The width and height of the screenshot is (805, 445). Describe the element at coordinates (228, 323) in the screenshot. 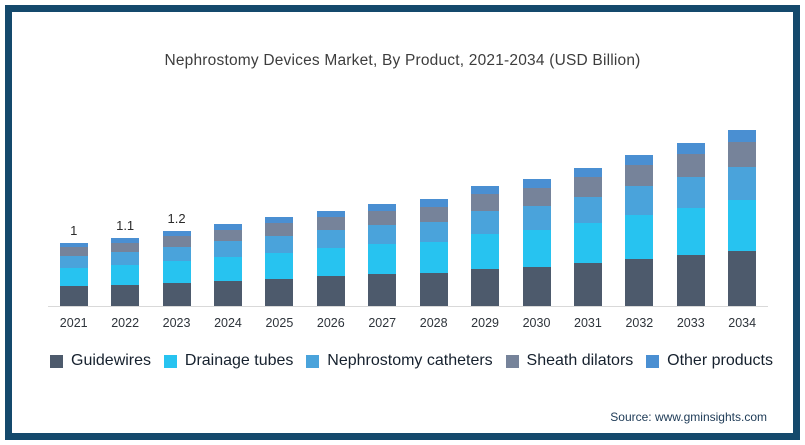

I see `x-axis-label: 2024` at that location.